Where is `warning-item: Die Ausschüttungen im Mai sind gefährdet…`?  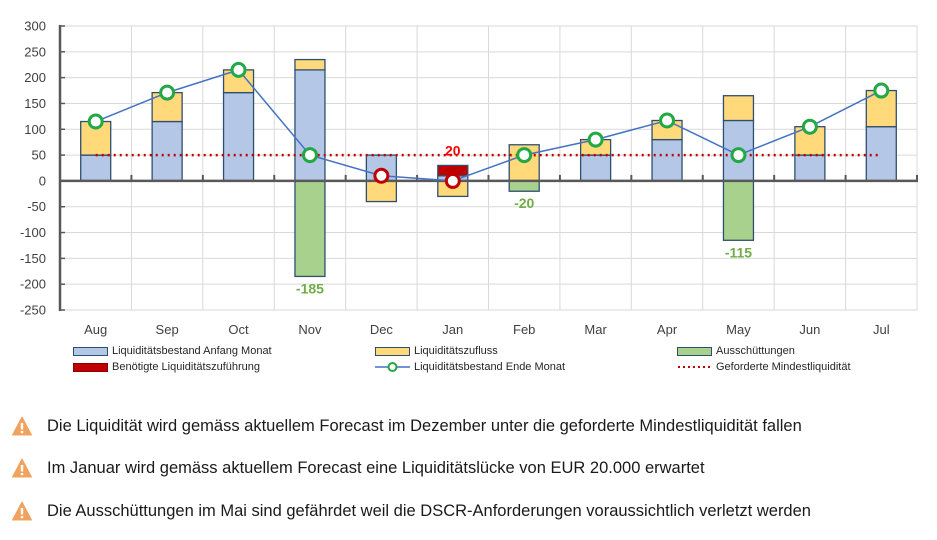
warning-item: Die Ausschüttungen im Mai sind gefährdet… is located at coordinates (411, 511).